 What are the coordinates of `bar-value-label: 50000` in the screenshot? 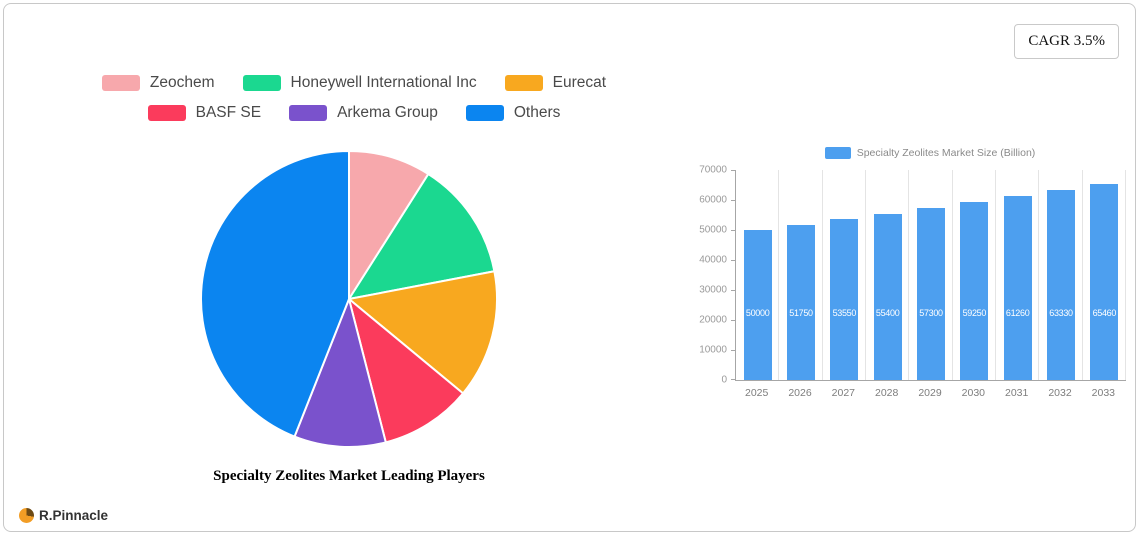 It's located at (757, 313).